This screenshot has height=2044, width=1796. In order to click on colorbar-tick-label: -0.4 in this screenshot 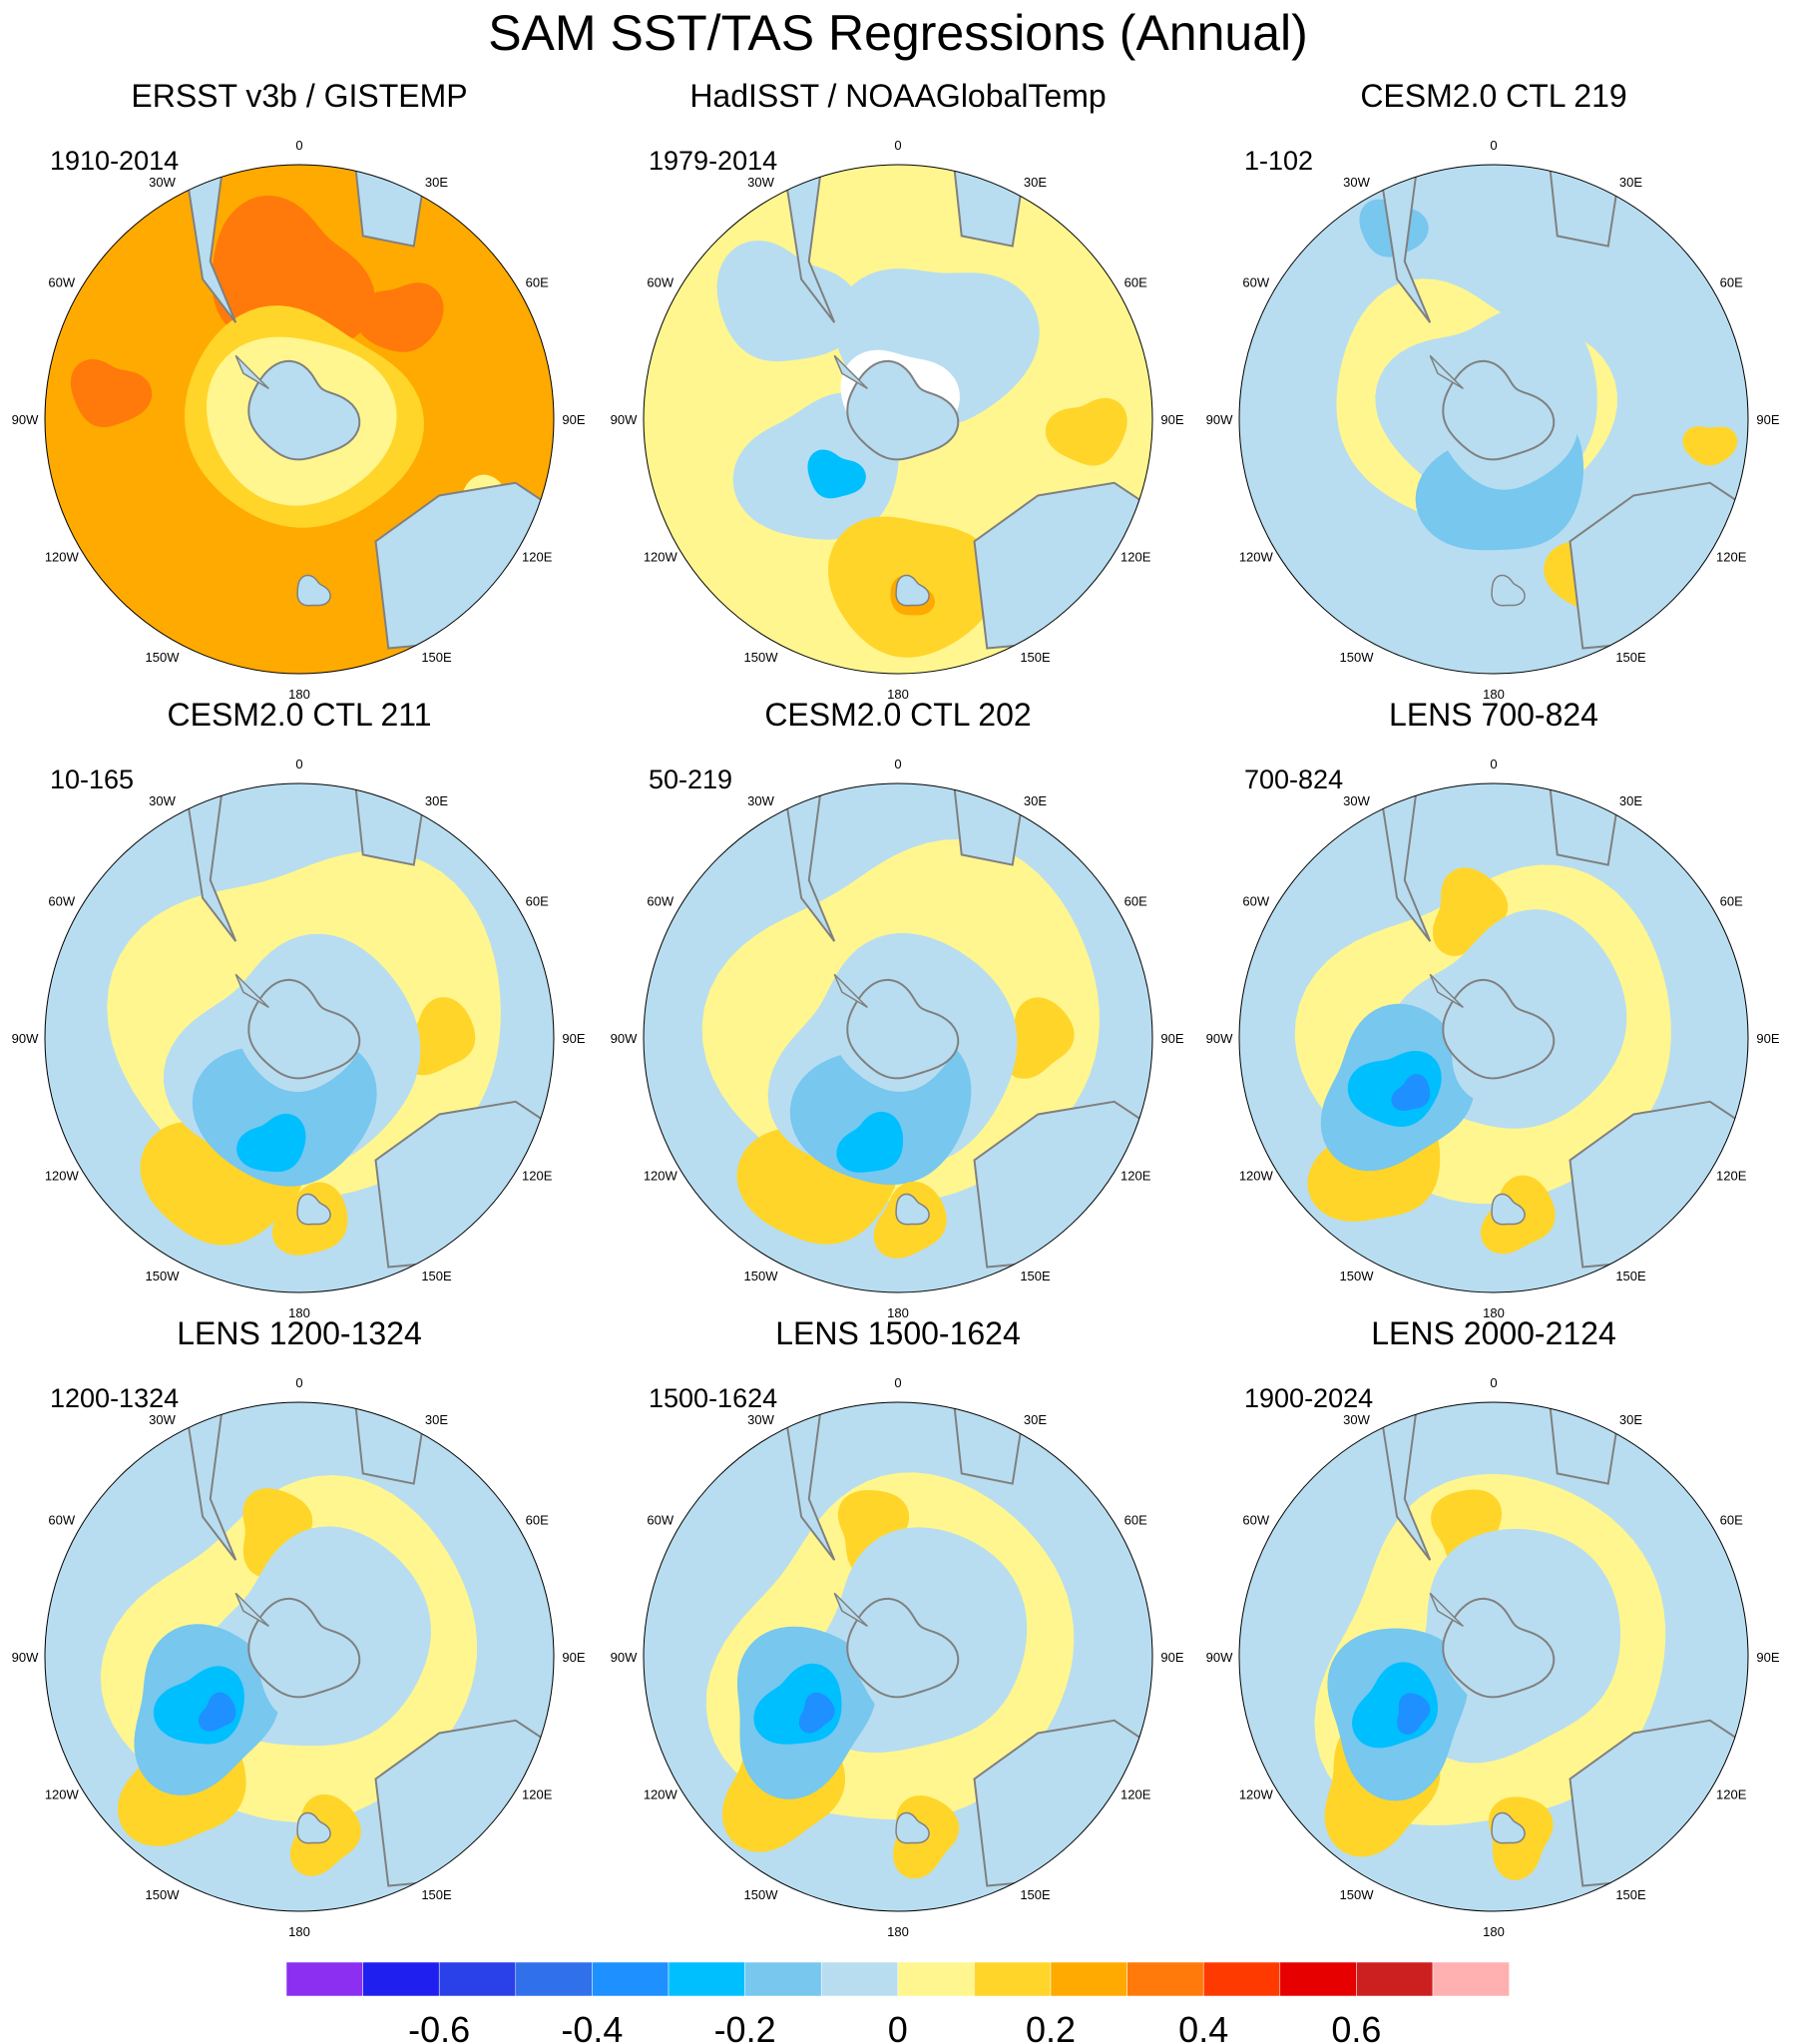, I will do `click(592, 2026)`.